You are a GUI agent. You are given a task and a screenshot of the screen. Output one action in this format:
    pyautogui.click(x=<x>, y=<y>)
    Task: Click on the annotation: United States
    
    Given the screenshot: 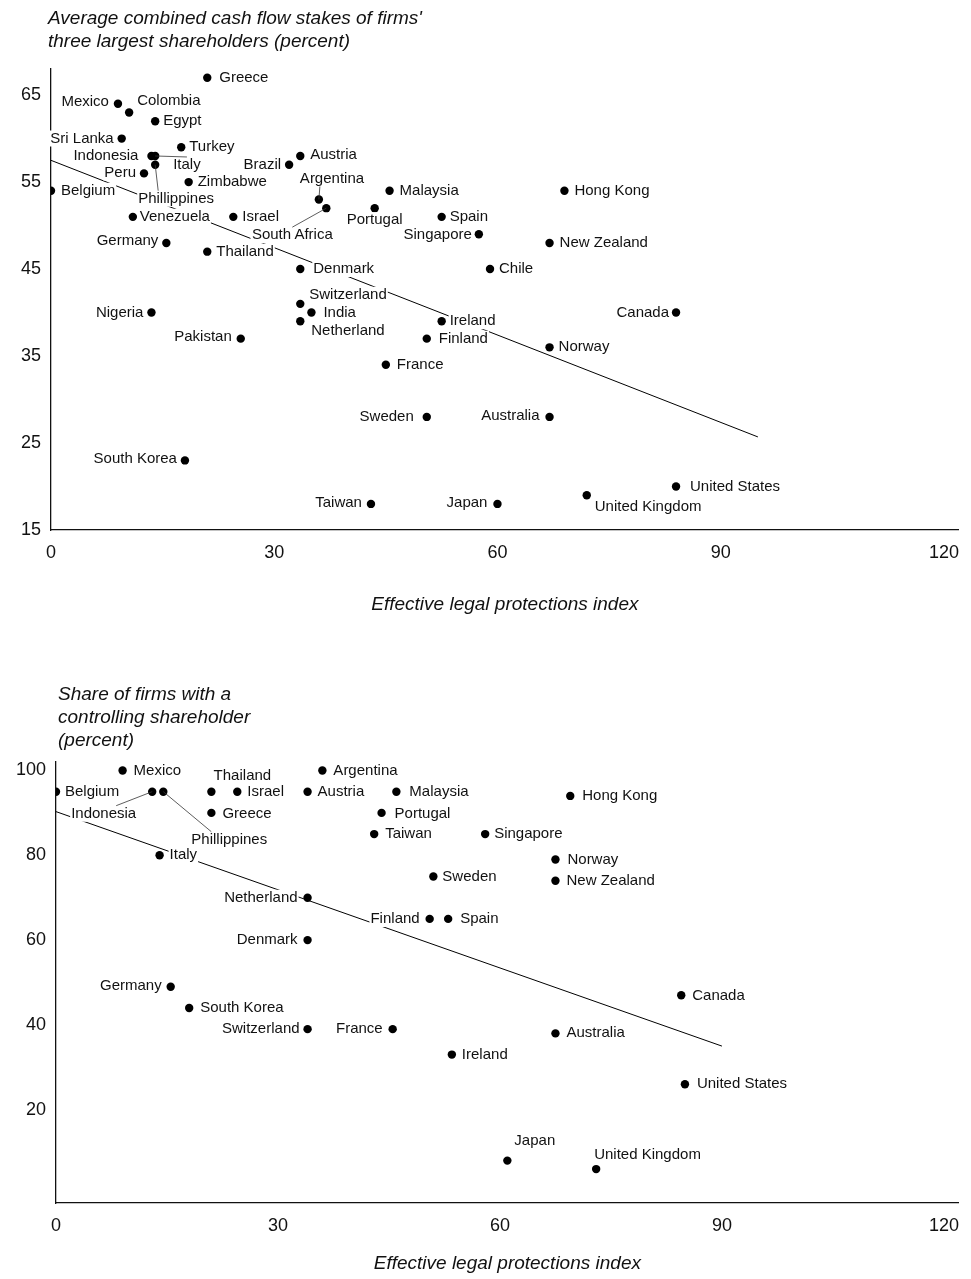 What is the action you would take?
    pyautogui.click(x=741, y=1083)
    